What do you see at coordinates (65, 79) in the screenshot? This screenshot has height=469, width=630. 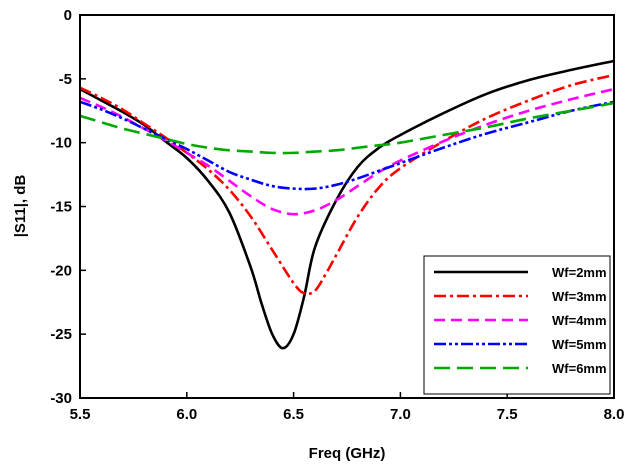 I see `y-tick-label: -5` at bounding box center [65, 79].